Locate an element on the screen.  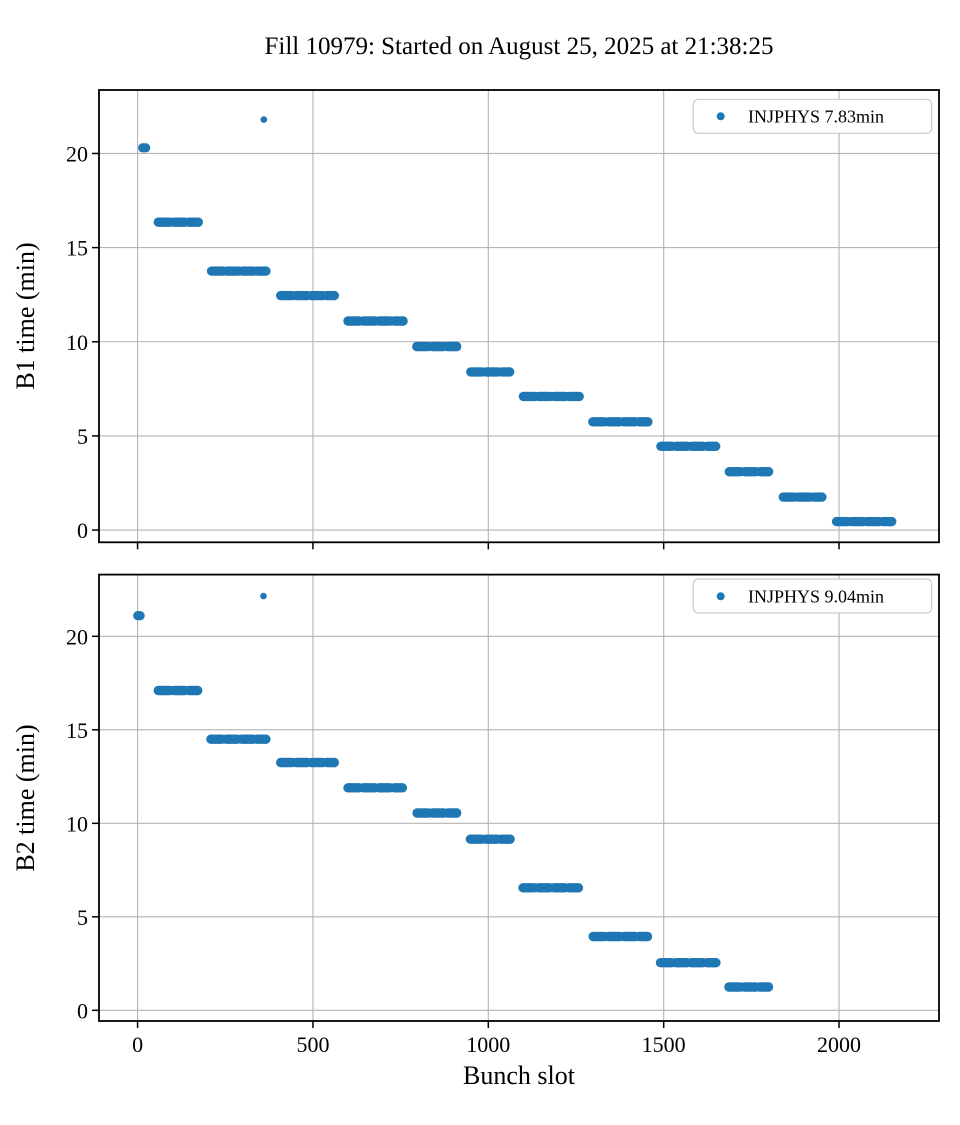
x-axis-label: Bunch slot is located at coordinates (519, 1075).